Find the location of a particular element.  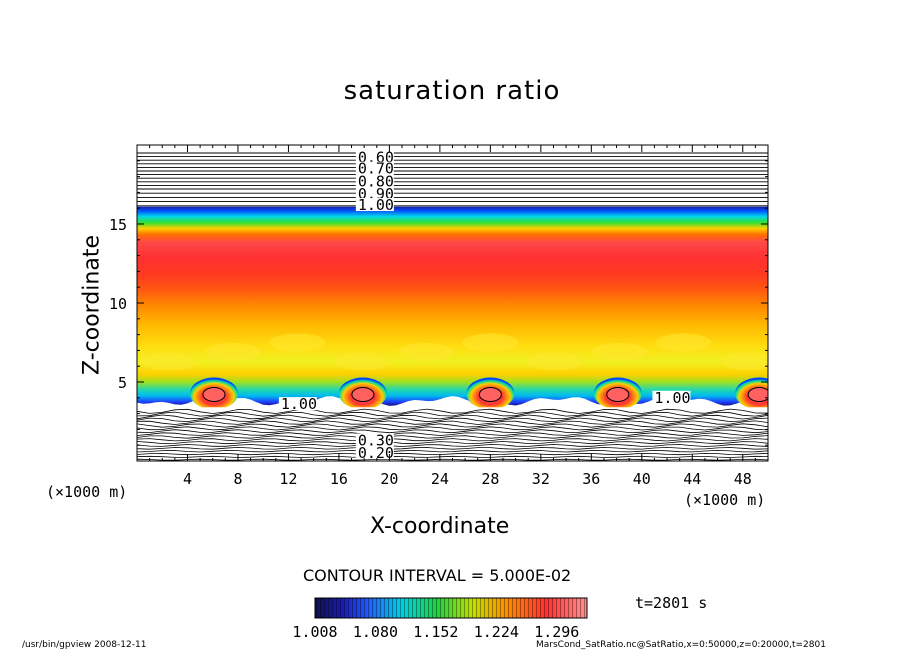

colorbar-tick-label: 1.008 is located at coordinates (314, 632).